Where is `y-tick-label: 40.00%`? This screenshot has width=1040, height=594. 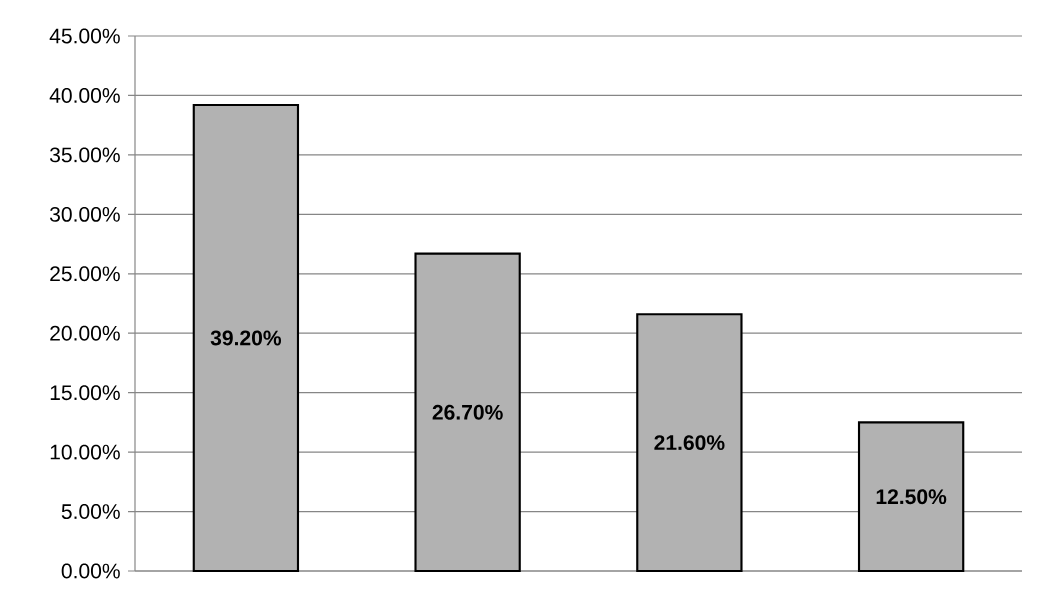
y-tick-label: 40.00% is located at coordinates (84, 95).